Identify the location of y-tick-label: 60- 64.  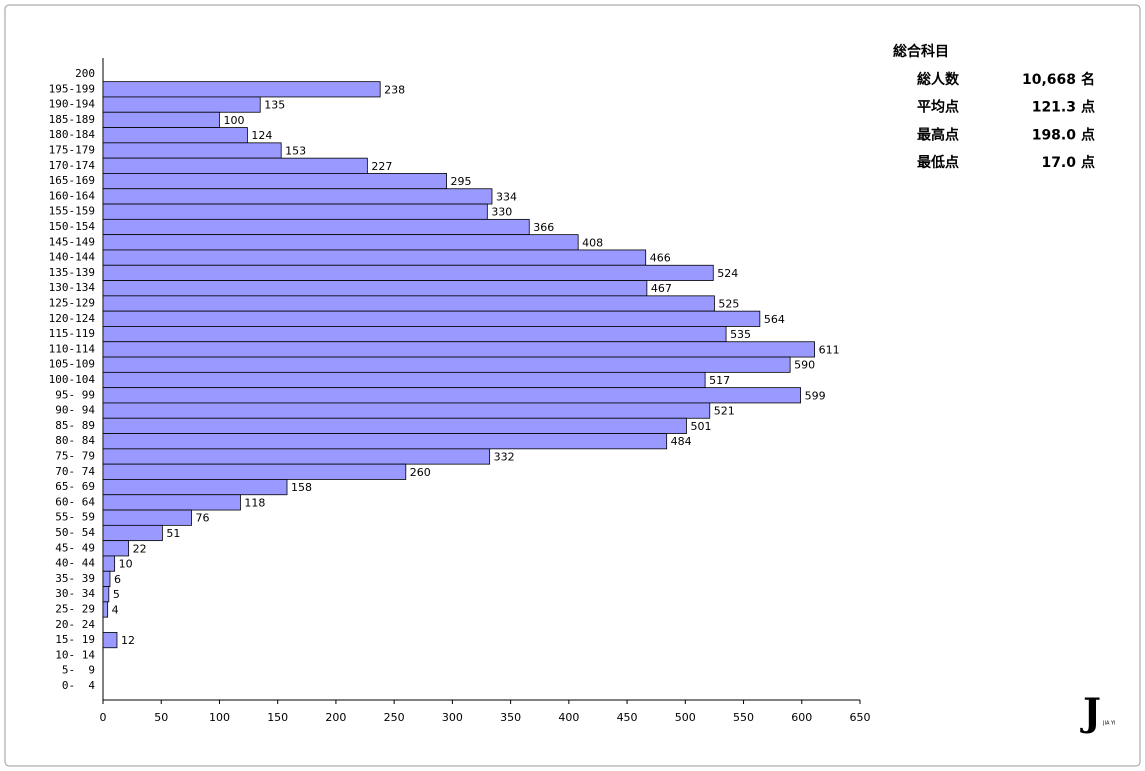
(75, 501).